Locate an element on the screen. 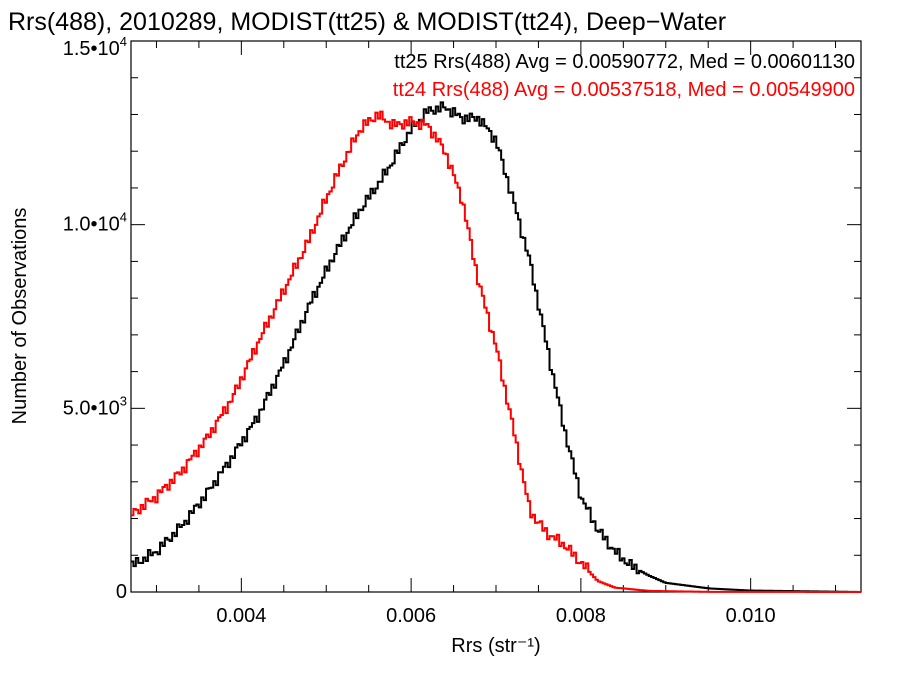 This screenshot has height=675, width=900. x-tick-label: 0.010 is located at coordinates (751, 616).